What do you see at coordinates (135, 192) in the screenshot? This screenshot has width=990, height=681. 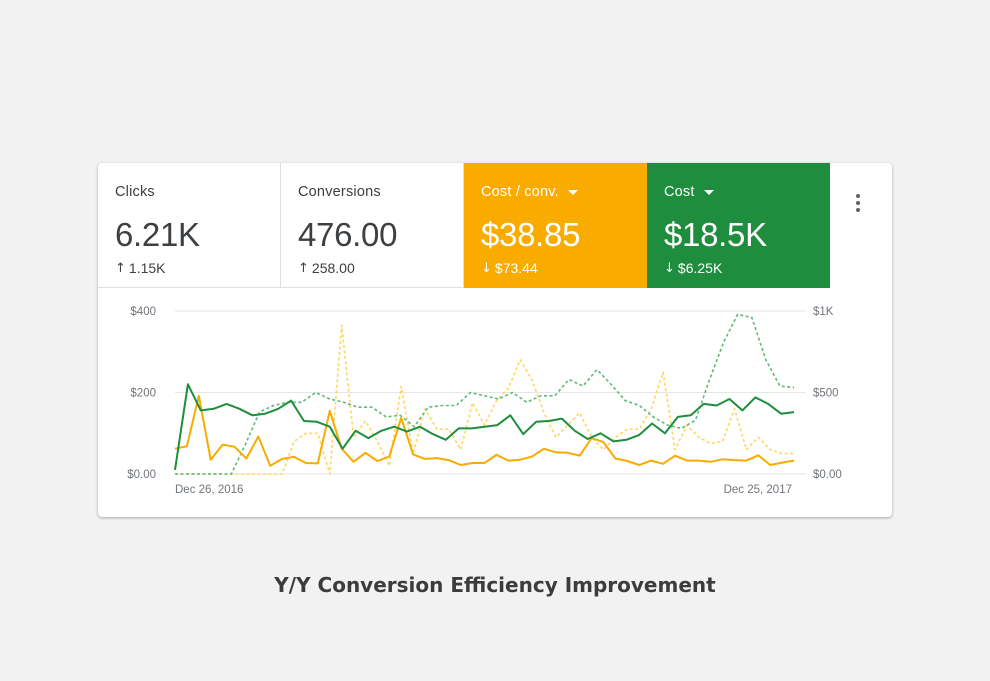 I see `metric-label: Clicks` at bounding box center [135, 192].